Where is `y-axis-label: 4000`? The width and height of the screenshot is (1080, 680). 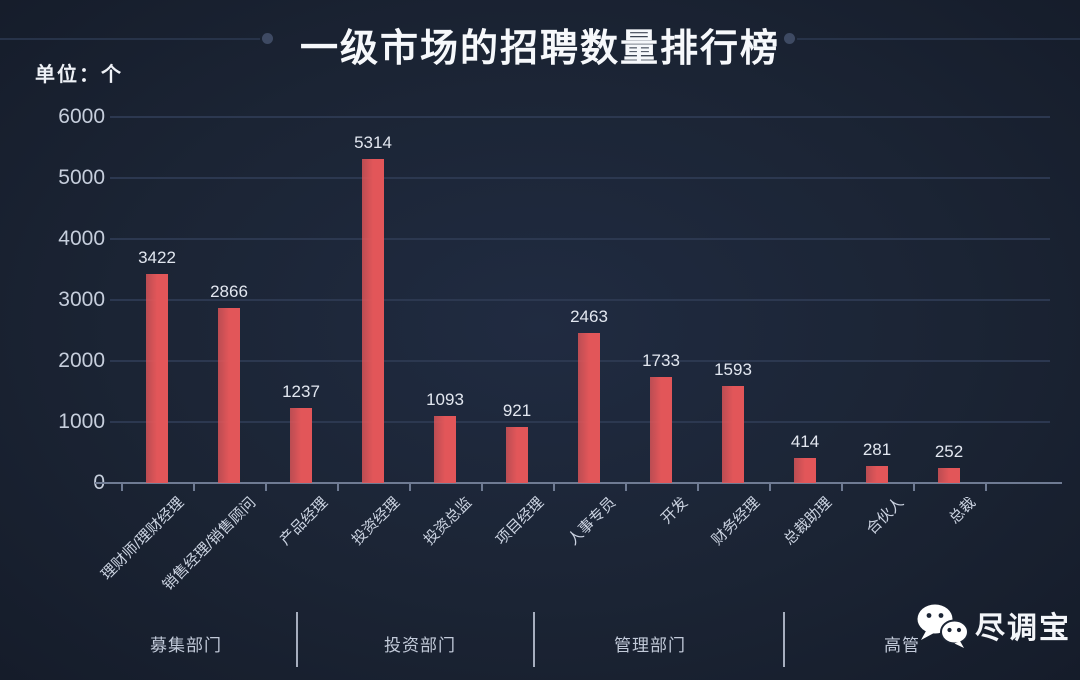
y-axis-label: 4000 is located at coordinates (81, 238).